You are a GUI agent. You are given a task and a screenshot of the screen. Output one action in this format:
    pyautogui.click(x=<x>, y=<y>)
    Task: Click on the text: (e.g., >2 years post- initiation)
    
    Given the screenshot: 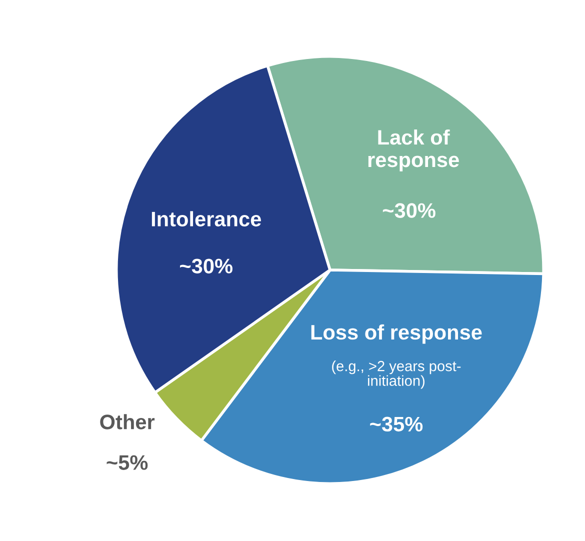 What is the action you would take?
    pyautogui.click(x=396, y=374)
    